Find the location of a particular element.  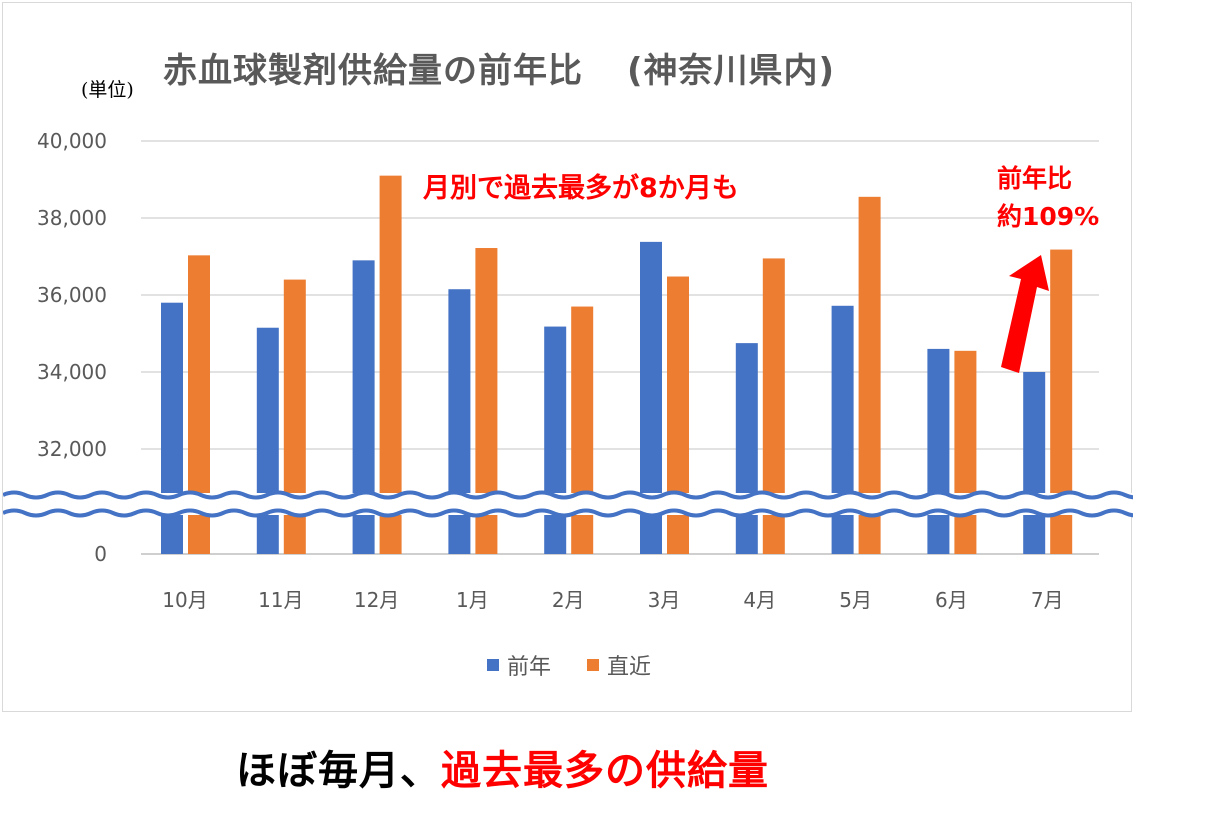

x-tick-label: 12月 is located at coordinates (376, 600).